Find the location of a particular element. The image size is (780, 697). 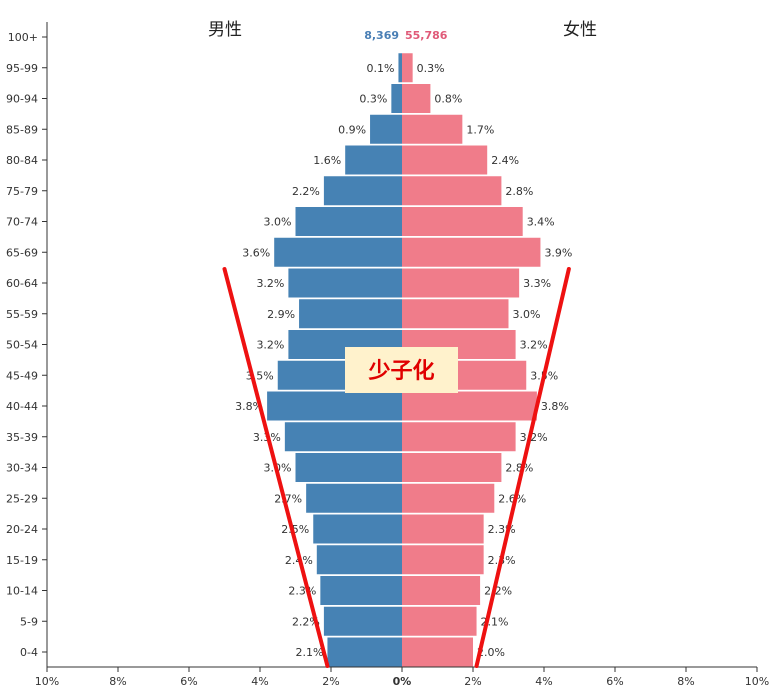

female-value-label-75-79: 2.8% is located at coordinates (519, 191).